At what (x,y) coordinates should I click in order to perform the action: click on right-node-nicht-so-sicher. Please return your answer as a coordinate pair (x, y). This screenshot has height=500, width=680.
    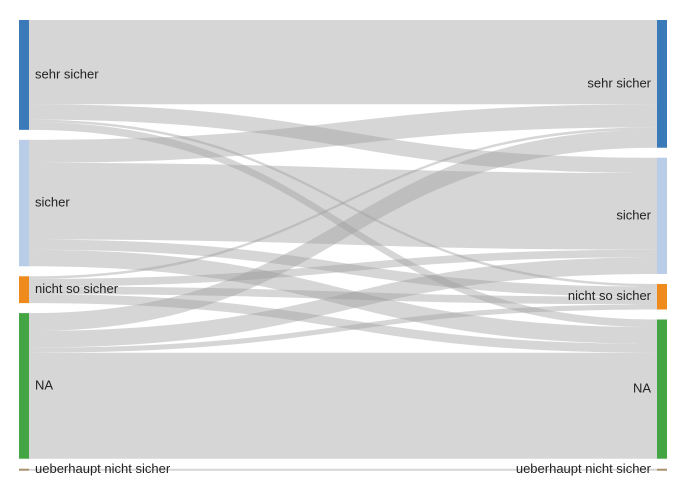
    Looking at the image, I should click on (662, 296).